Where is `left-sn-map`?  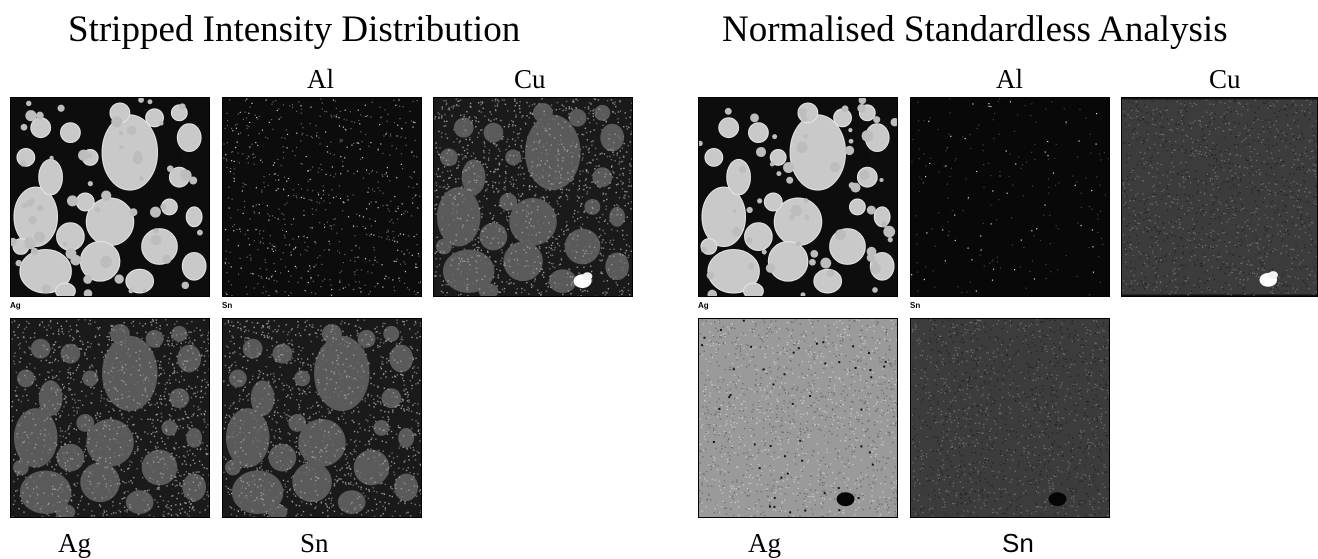
left-sn-map is located at coordinates (322, 418).